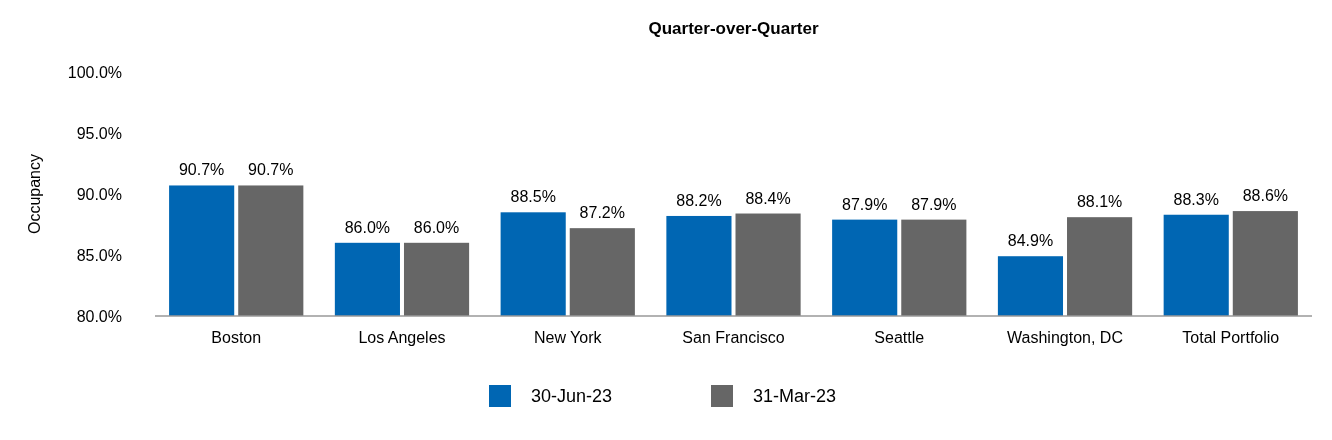 This screenshot has height=440, width=1332. I want to click on x-tick-label: Seattle, so click(899, 337).